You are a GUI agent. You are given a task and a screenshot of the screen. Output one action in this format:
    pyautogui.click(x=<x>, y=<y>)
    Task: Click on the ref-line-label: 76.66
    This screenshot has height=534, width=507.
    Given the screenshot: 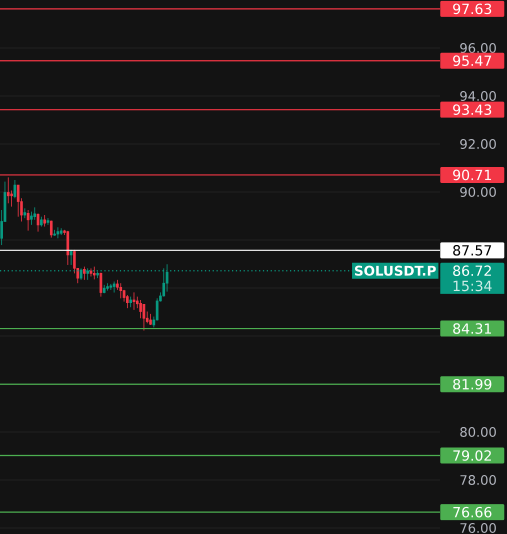 What is the action you would take?
    pyautogui.click(x=472, y=512)
    